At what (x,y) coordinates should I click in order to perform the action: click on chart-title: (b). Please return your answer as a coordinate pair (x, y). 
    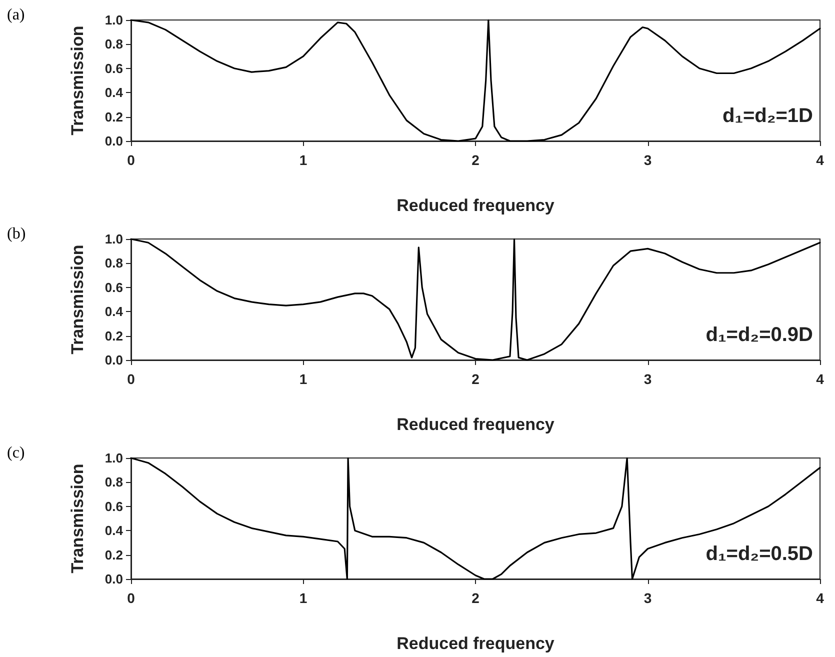
    Looking at the image, I should click on (16, 234).